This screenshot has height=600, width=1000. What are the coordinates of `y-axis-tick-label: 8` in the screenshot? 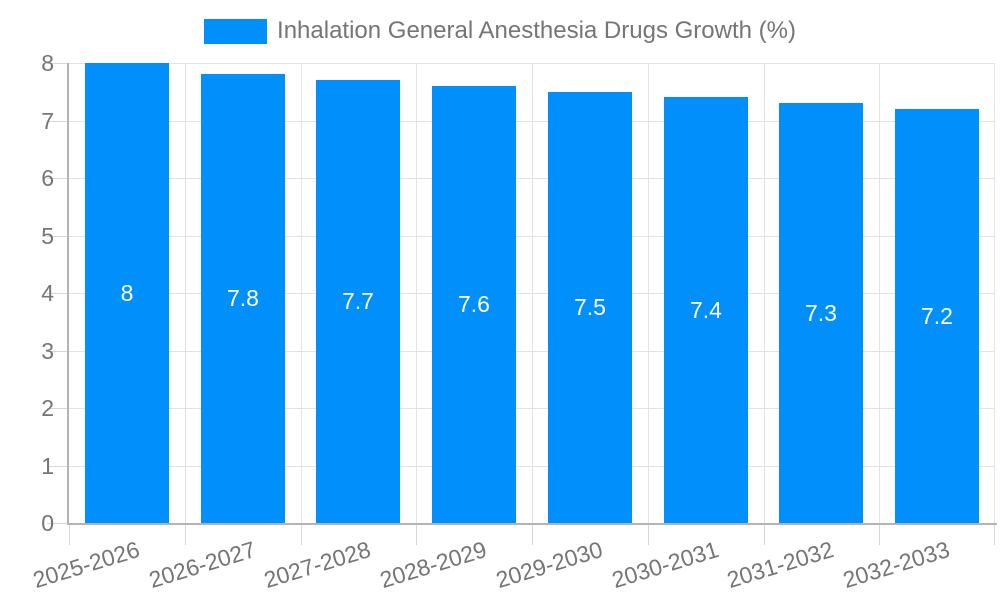 It's located at (47, 63).